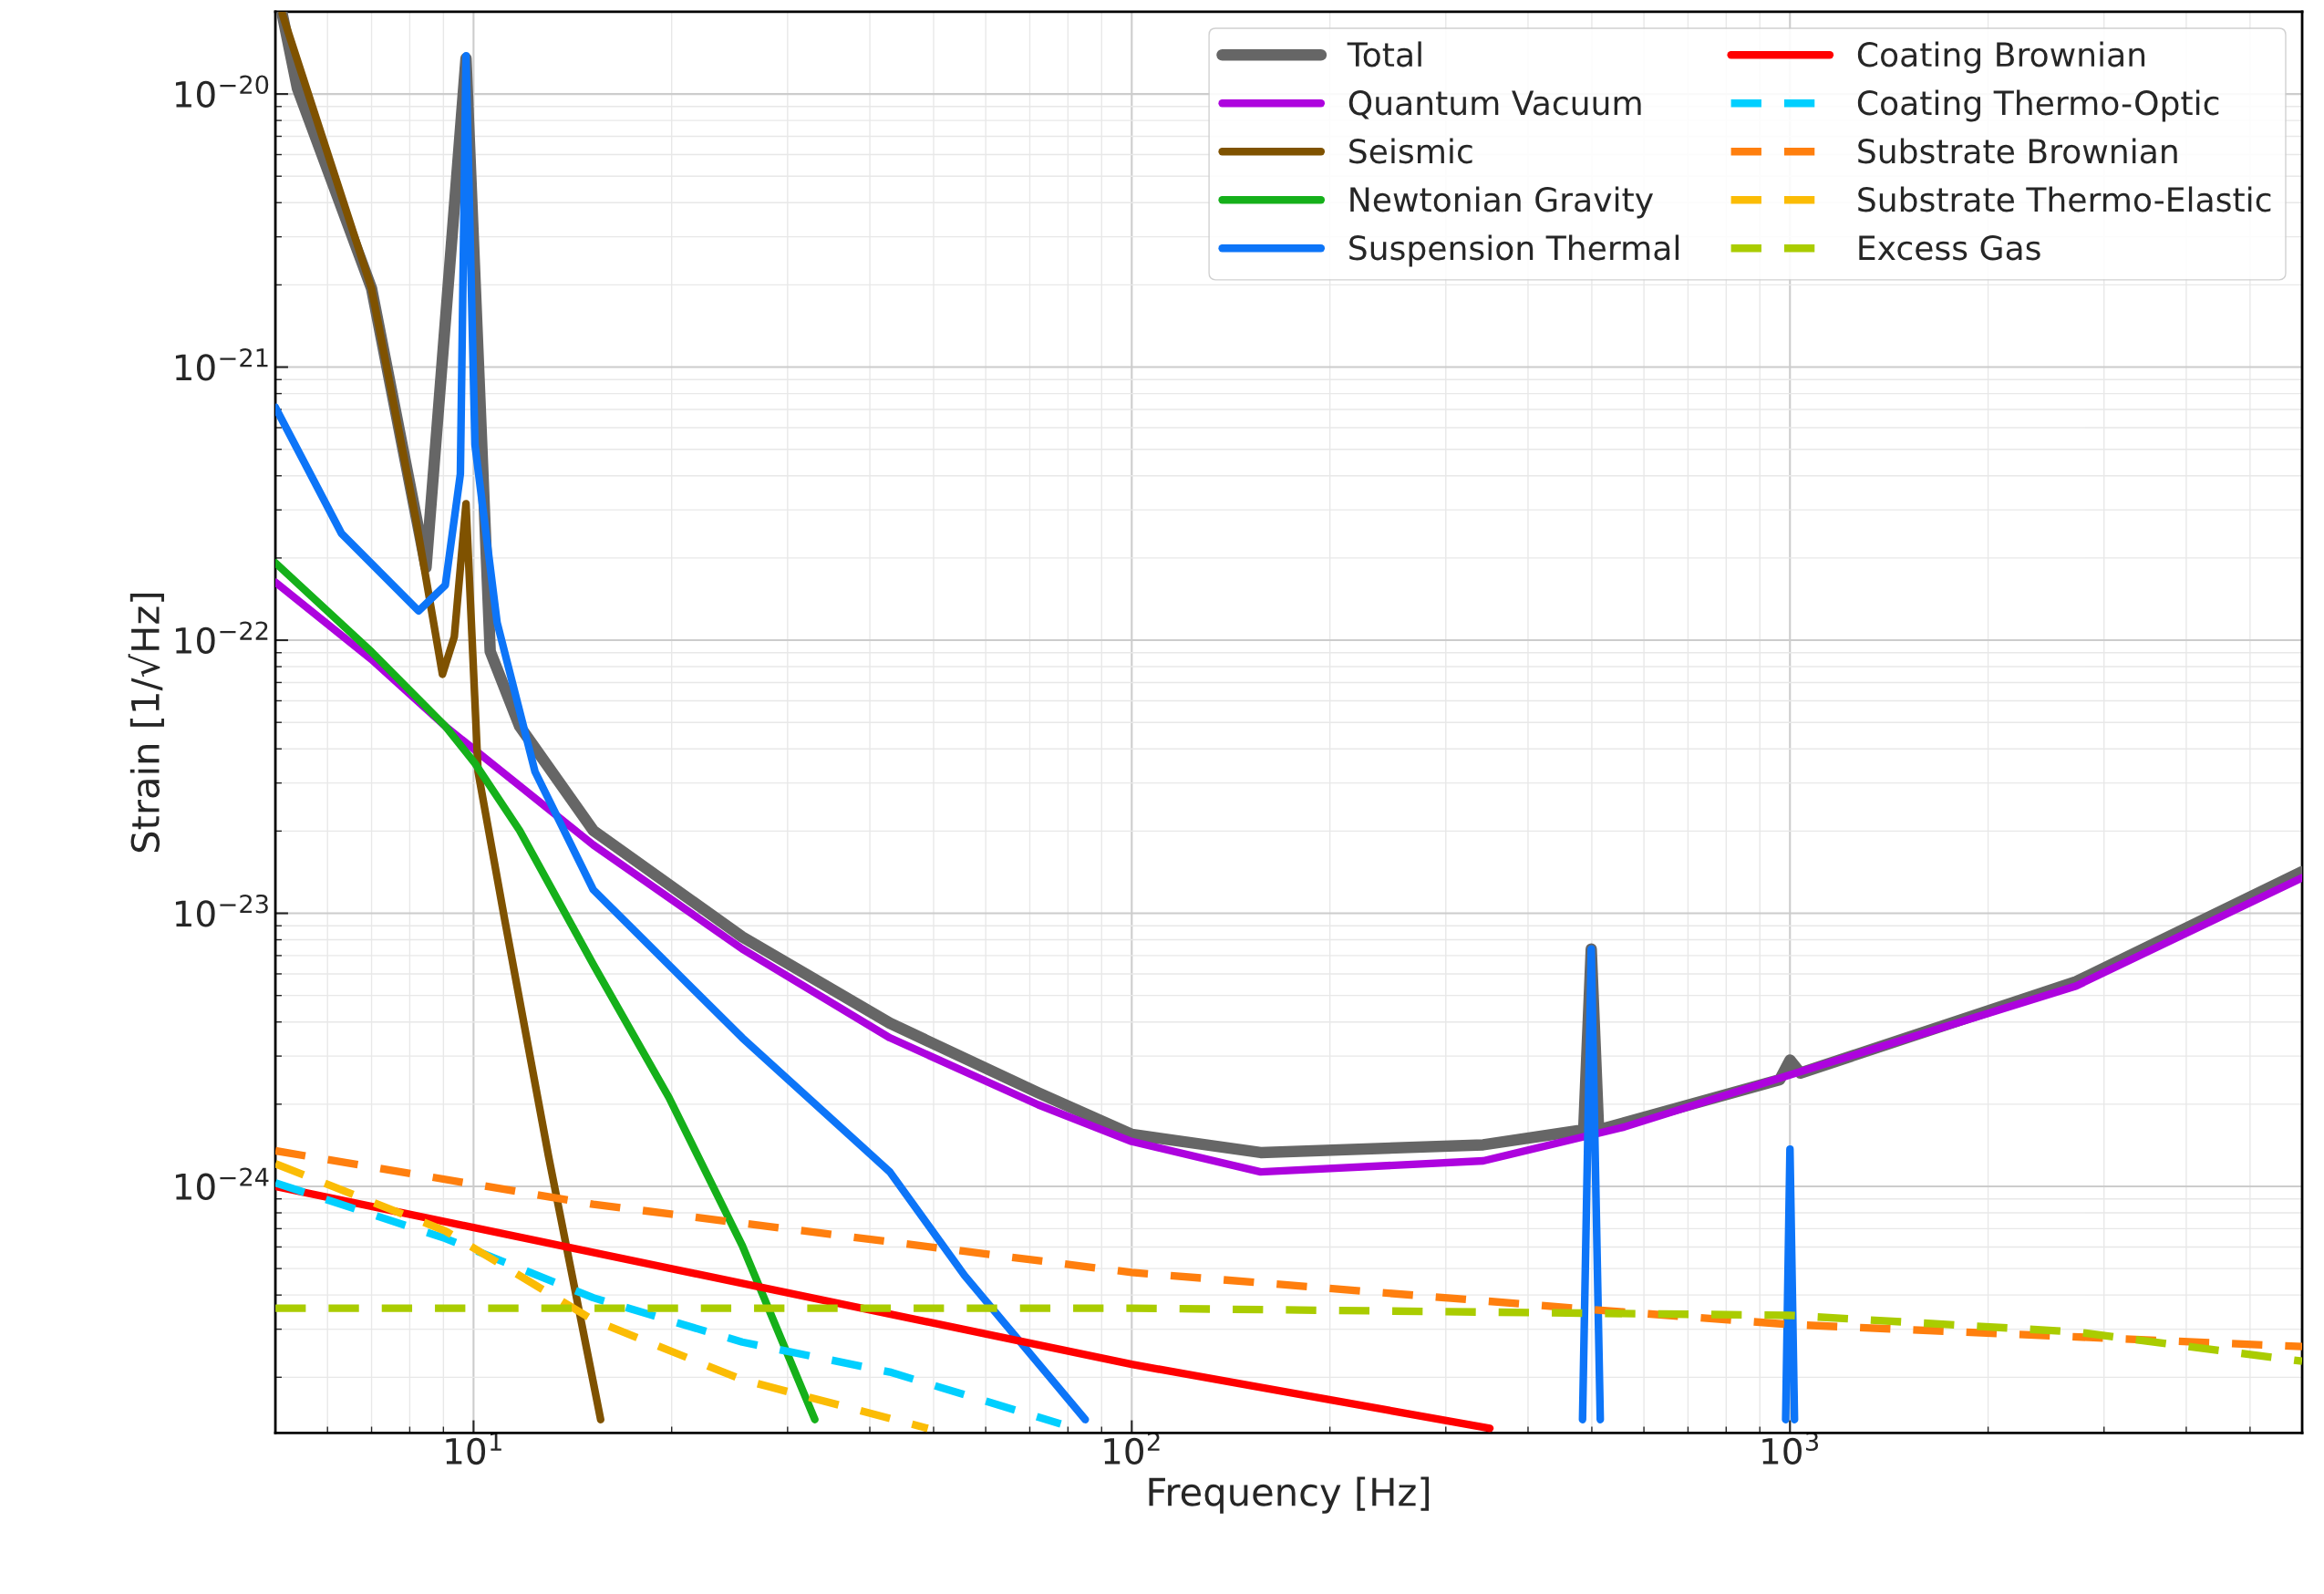 This screenshot has height=1594, width=2324. Describe the element at coordinates (1949, 248) in the screenshot. I see `legend-label: Excess Gas` at that location.